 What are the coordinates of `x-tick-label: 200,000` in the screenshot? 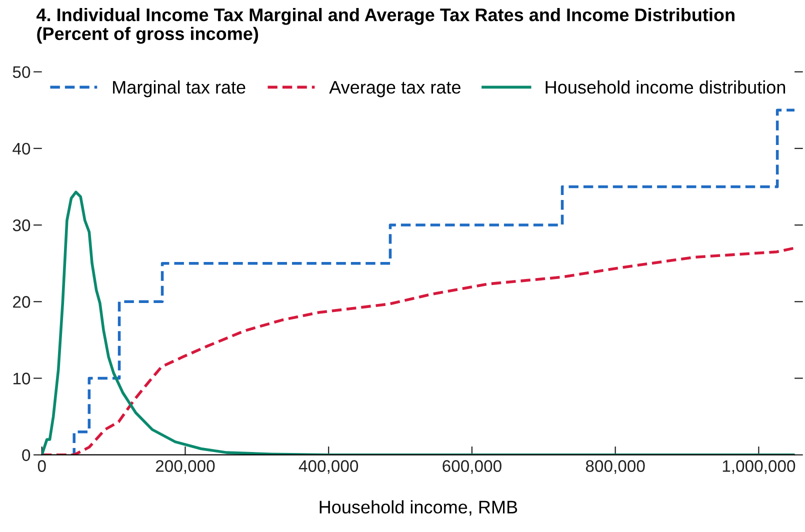 It's located at (185, 467).